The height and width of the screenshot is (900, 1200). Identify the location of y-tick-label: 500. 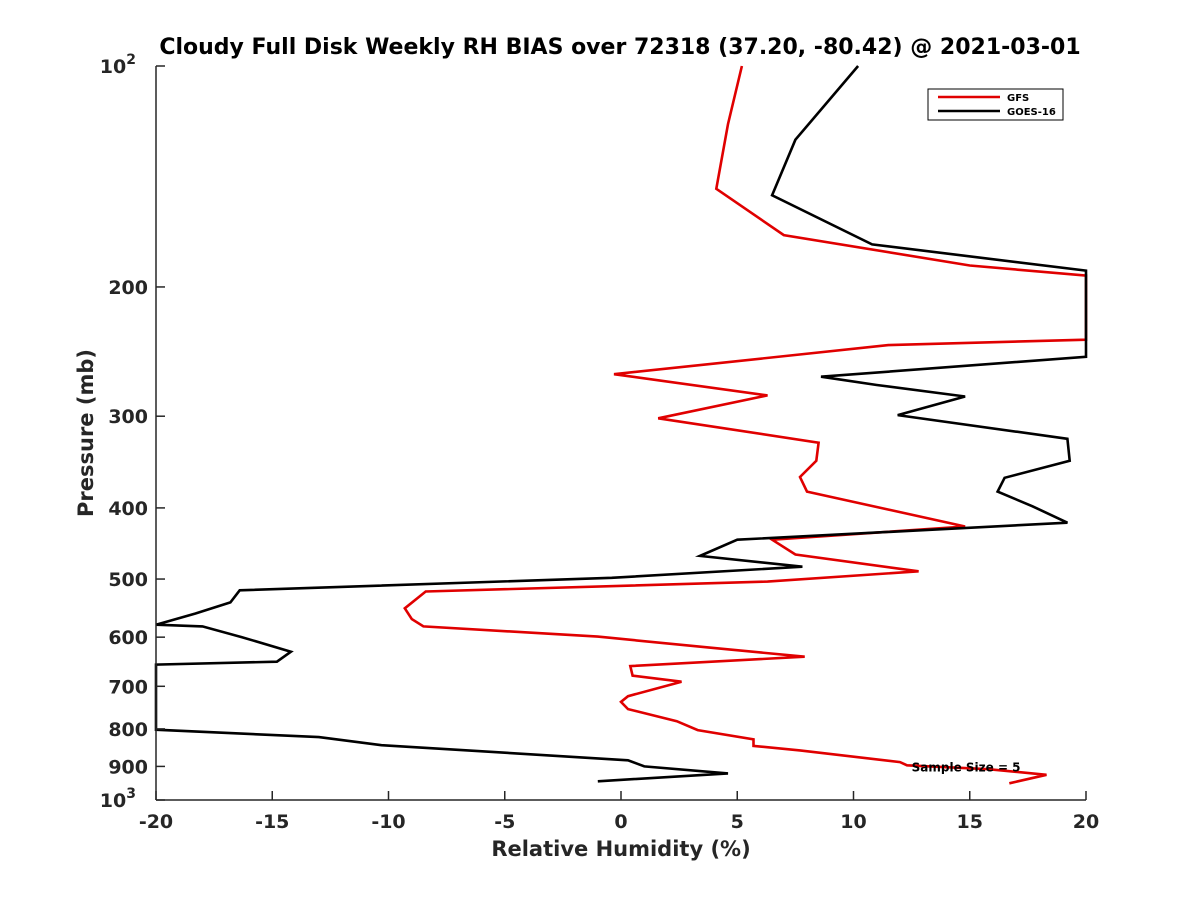
(128, 580).